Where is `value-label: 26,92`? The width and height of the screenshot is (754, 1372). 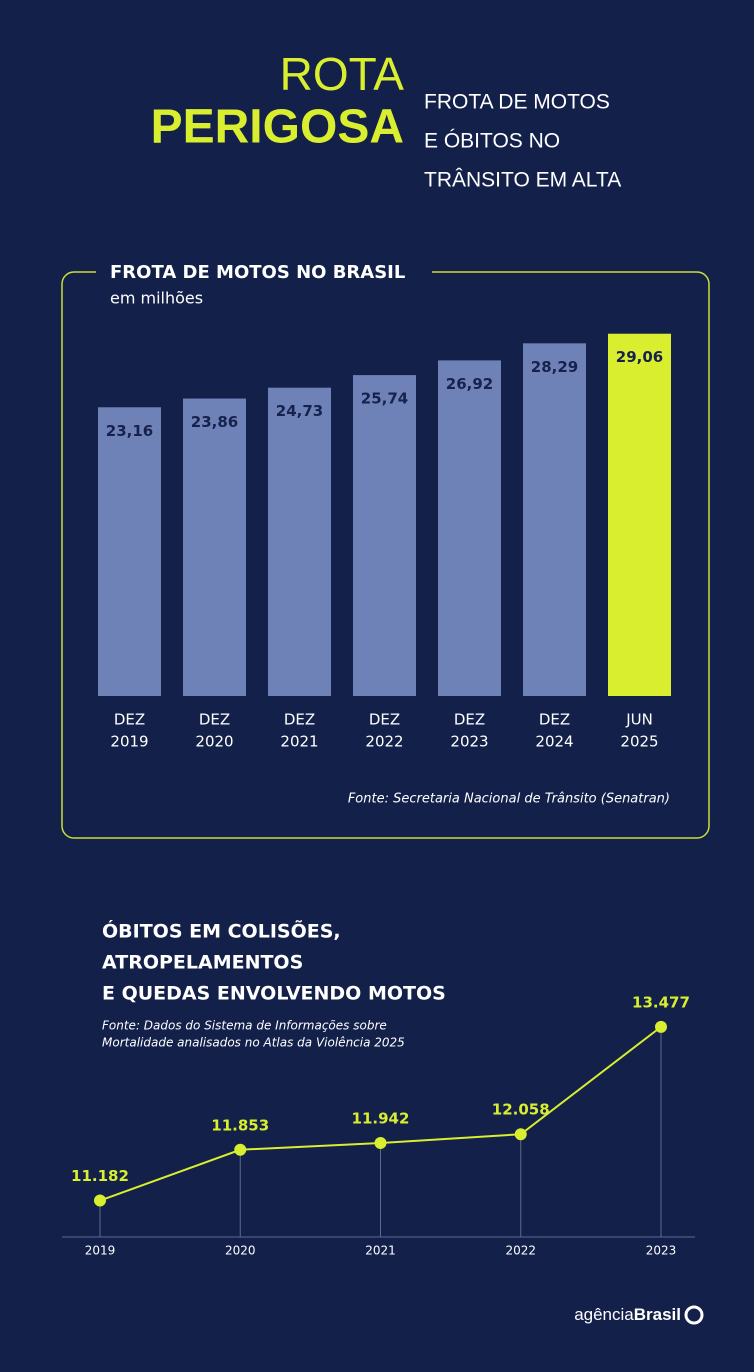
value-label: 26,92 is located at coordinates (469, 384).